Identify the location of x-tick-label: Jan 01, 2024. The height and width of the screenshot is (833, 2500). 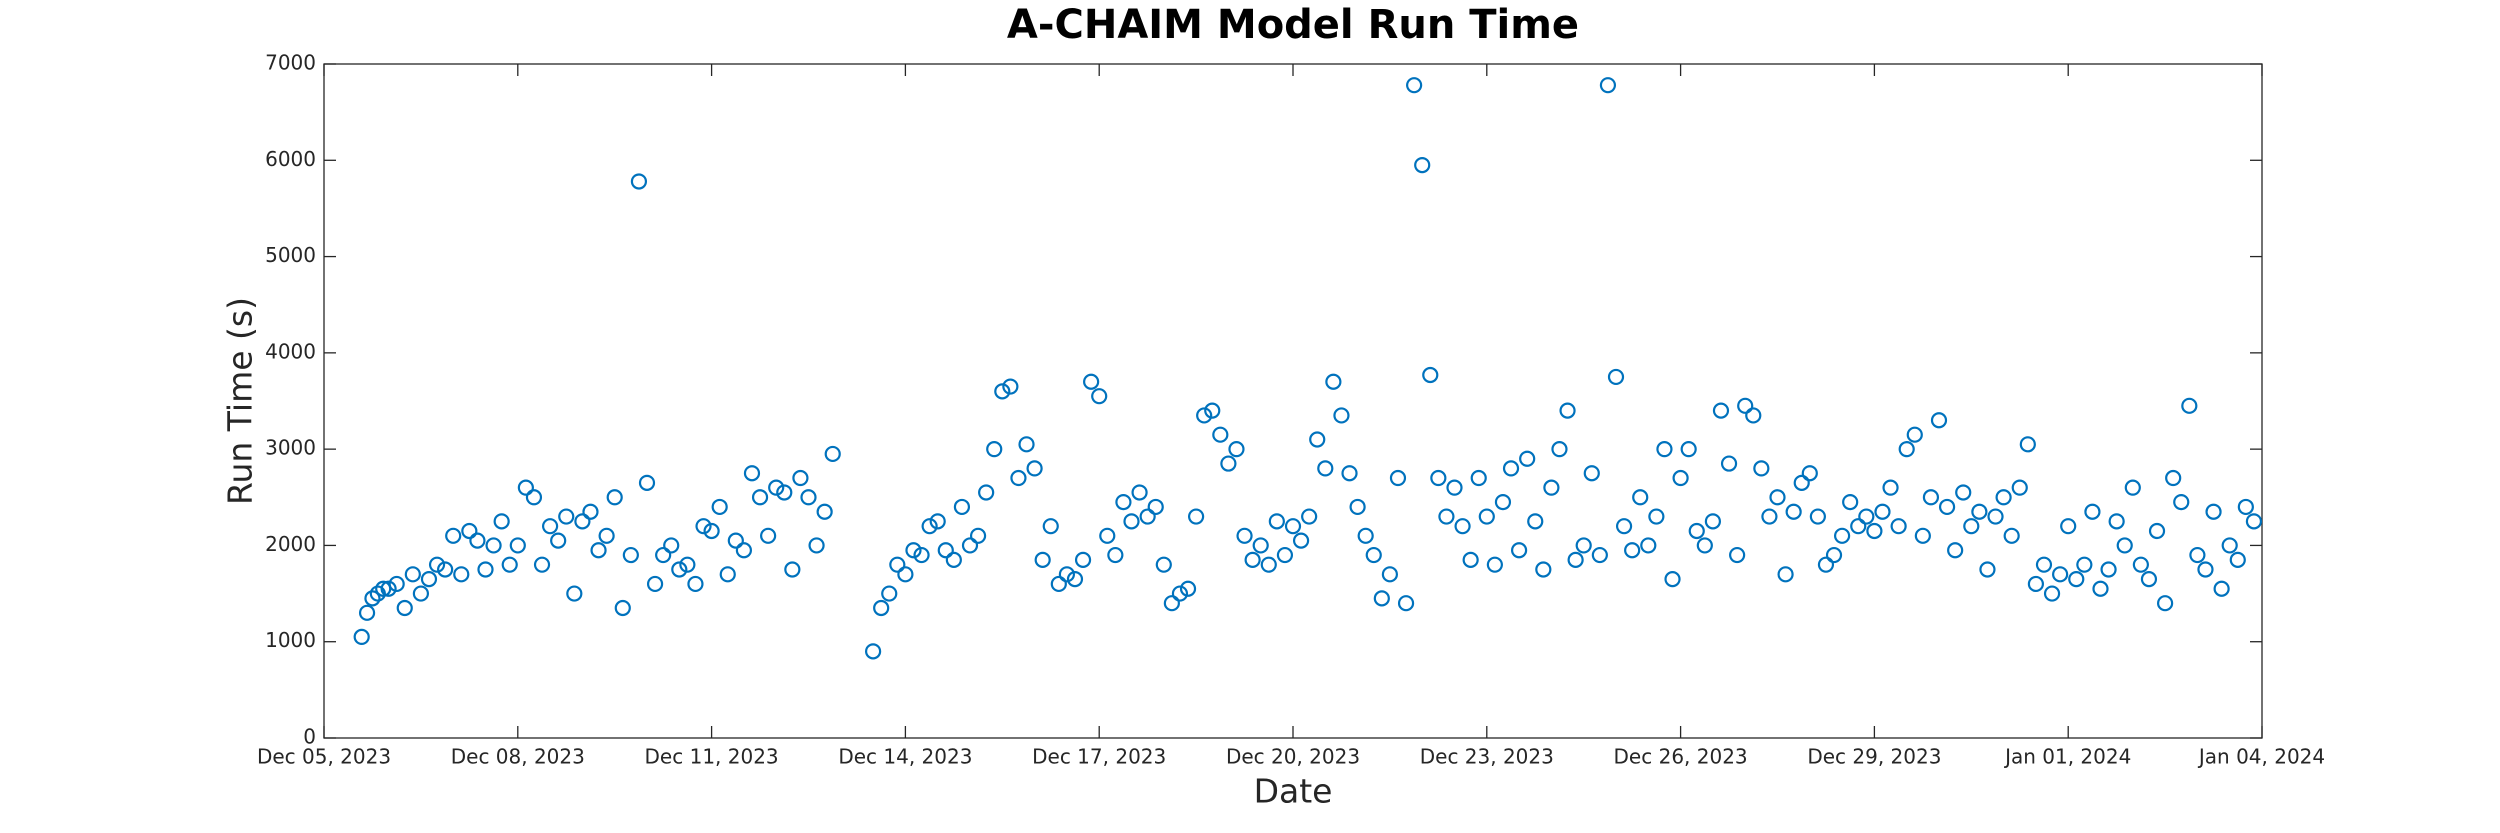
(2067, 757).